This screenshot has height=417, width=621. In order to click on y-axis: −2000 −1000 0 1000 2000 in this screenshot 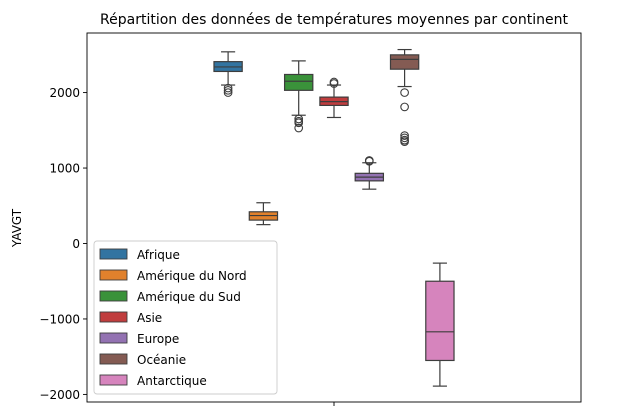, I will do `click(63, 244)`.